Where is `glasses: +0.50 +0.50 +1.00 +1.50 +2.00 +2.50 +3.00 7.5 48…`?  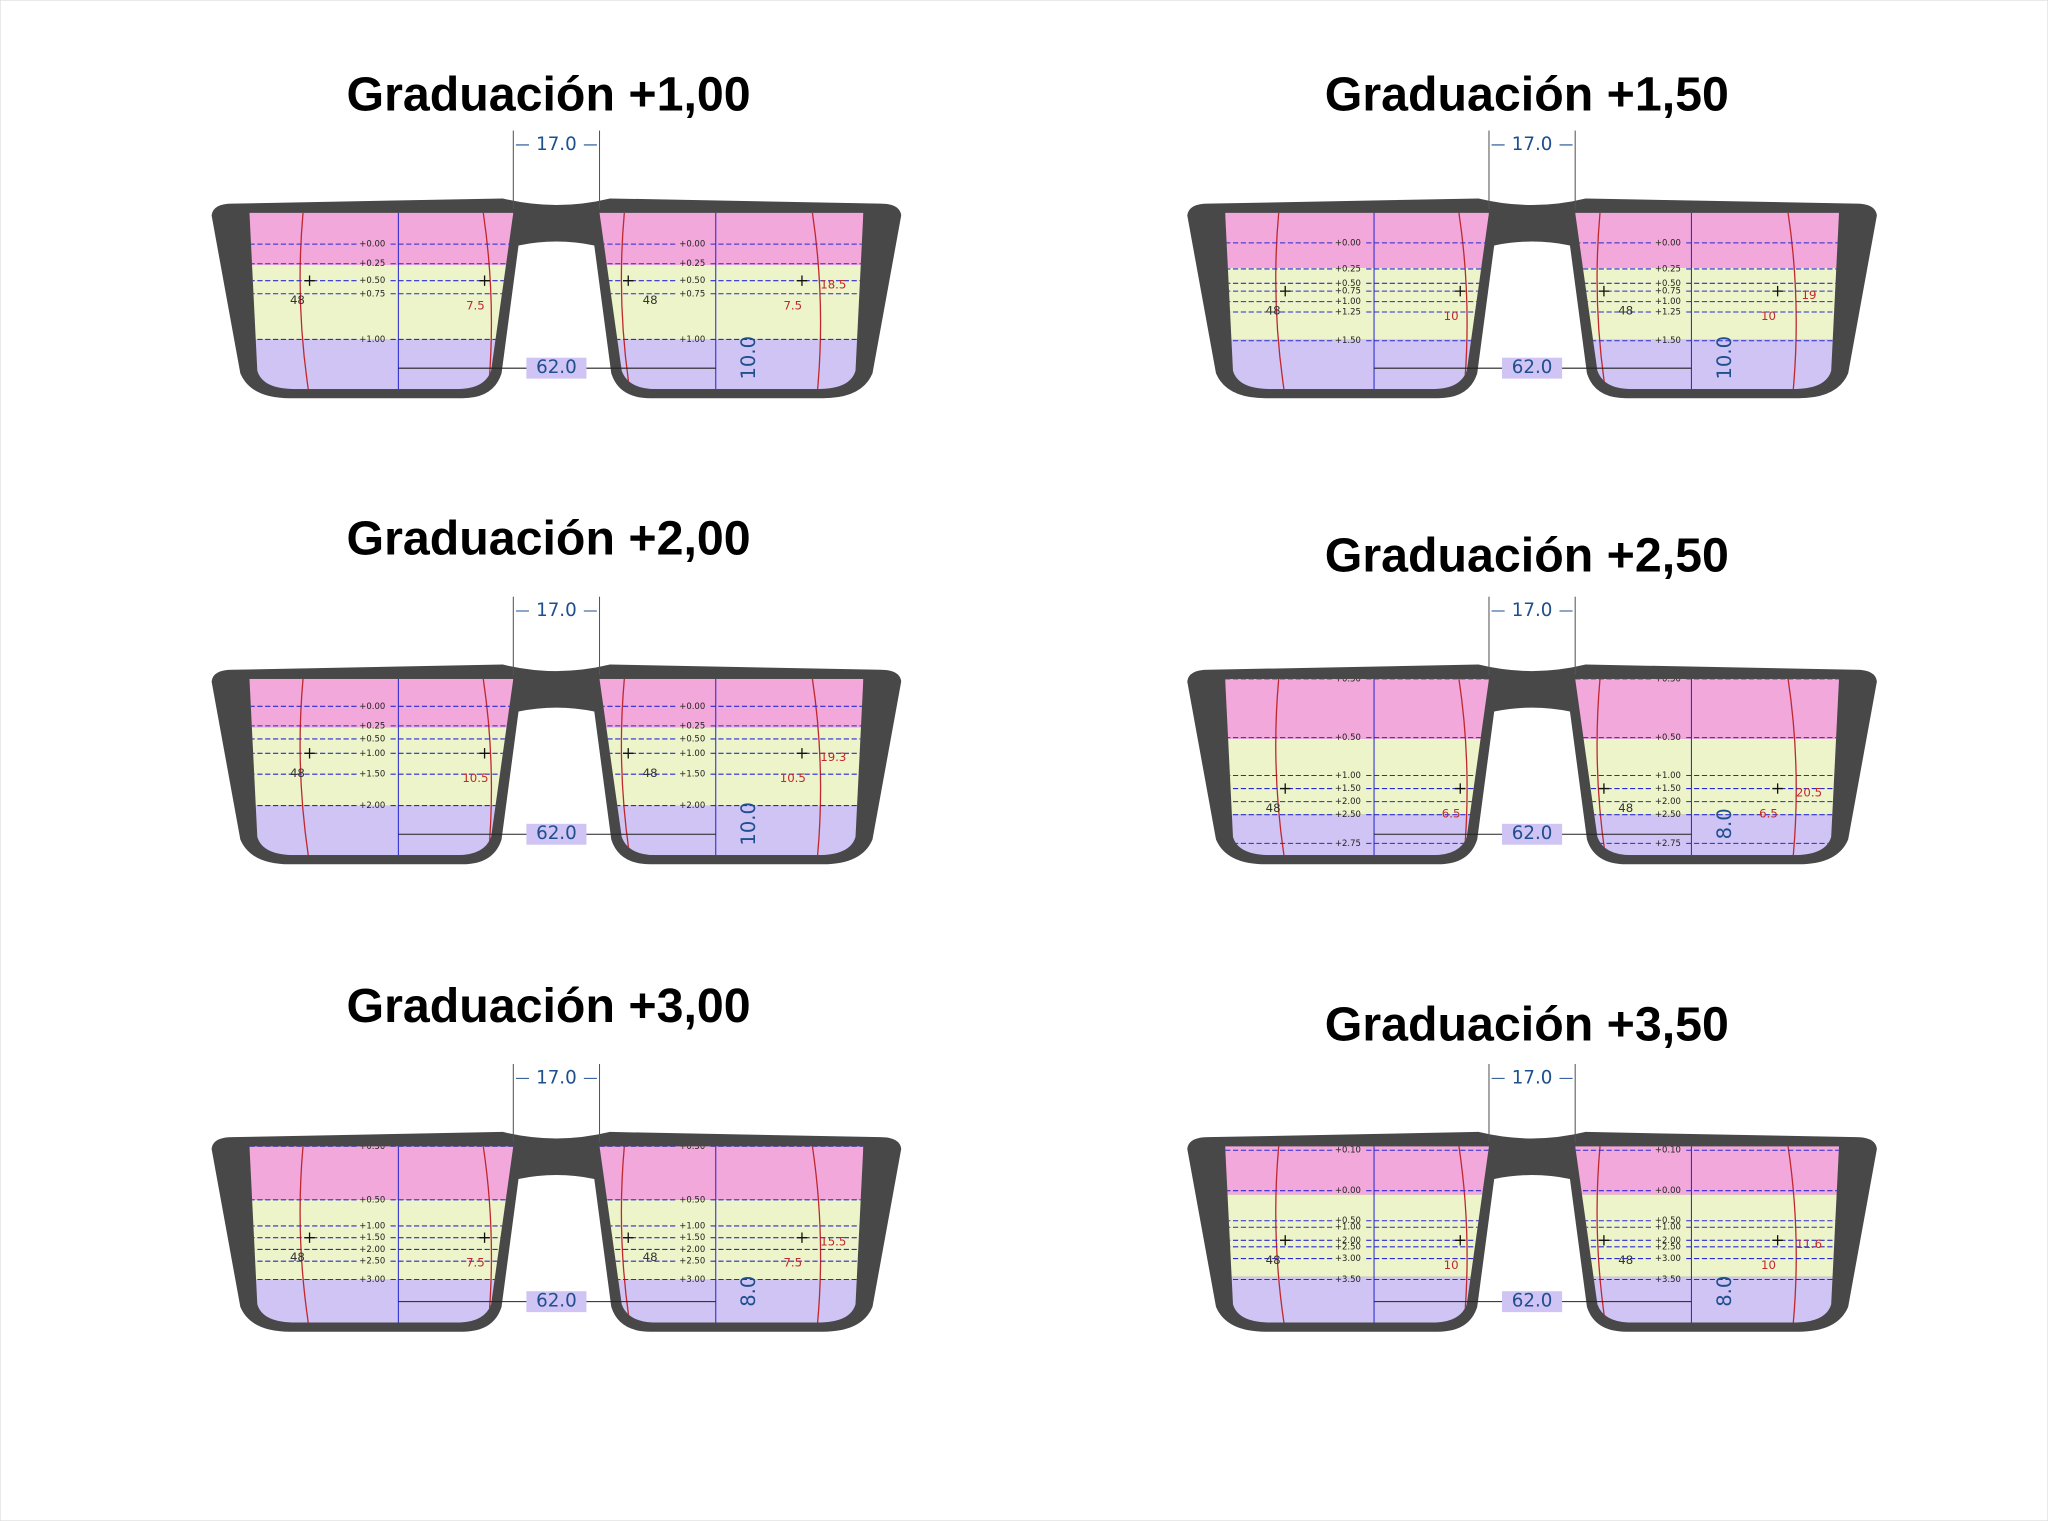
glasses: +0.50 +0.50 +1.00 +1.50 +2.00 +2.50 +3.00 7.5 48… is located at coordinates (556, 1198).